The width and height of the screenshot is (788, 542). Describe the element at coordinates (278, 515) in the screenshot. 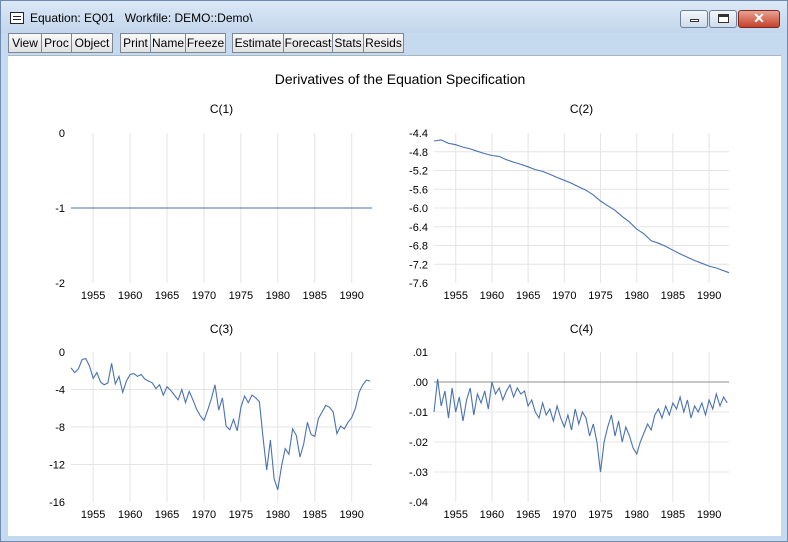

I see `panel-3-xtick-label: 1980` at that location.